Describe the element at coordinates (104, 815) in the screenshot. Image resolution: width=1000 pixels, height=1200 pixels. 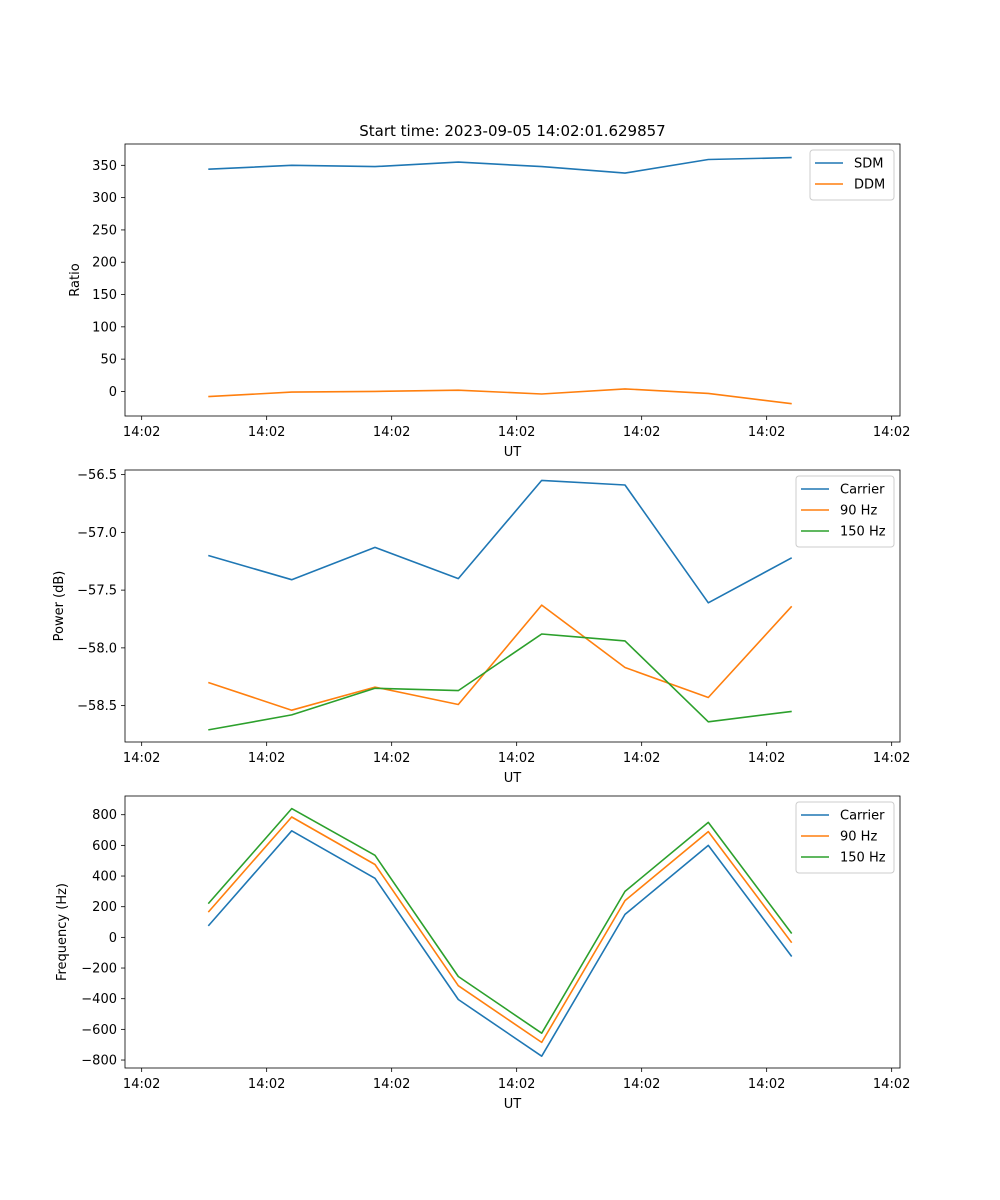
I see `y-tick-label: 800` at that location.